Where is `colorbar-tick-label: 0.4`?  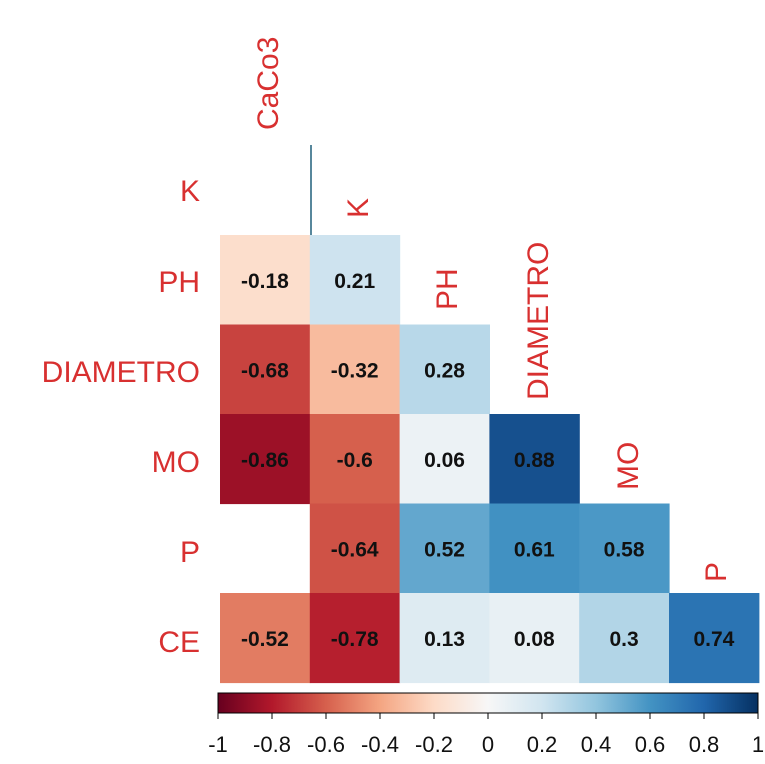 colorbar-tick-label: 0.4 is located at coordinates (596, 744).